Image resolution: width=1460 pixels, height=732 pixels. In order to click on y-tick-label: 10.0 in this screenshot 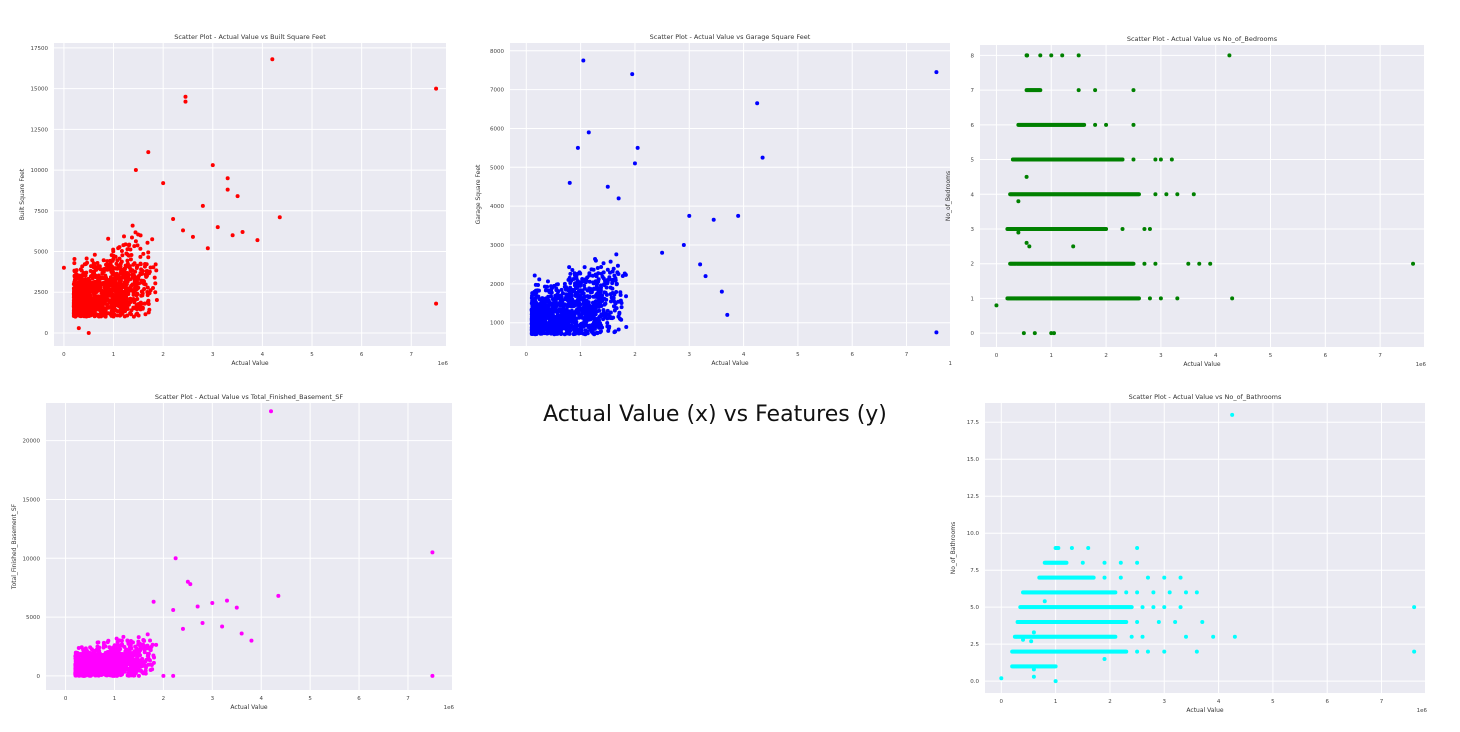, I will do `click(973, 534)`.